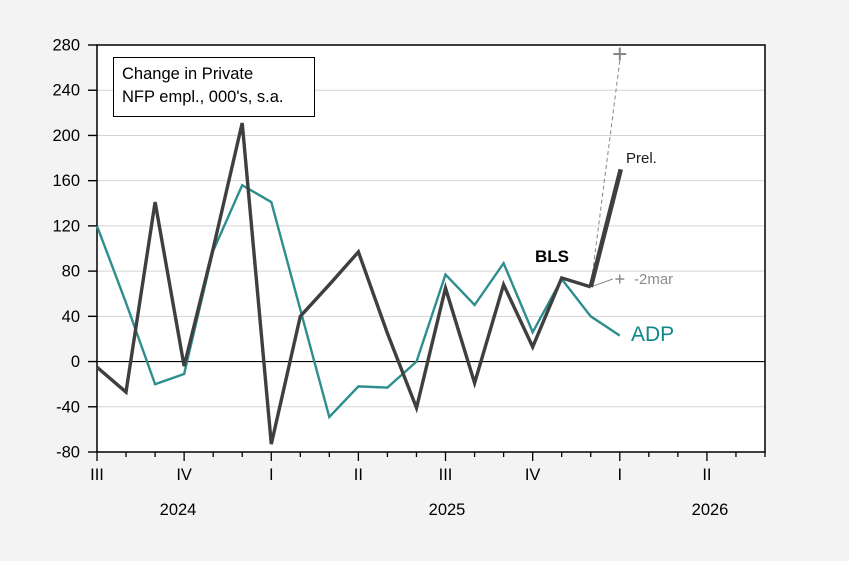 The height and width of the screenshot is (561, 849). Describe the element at coordinates (66, 181) in the screenshot. I see `y-tick-label-160: 160` at that location.